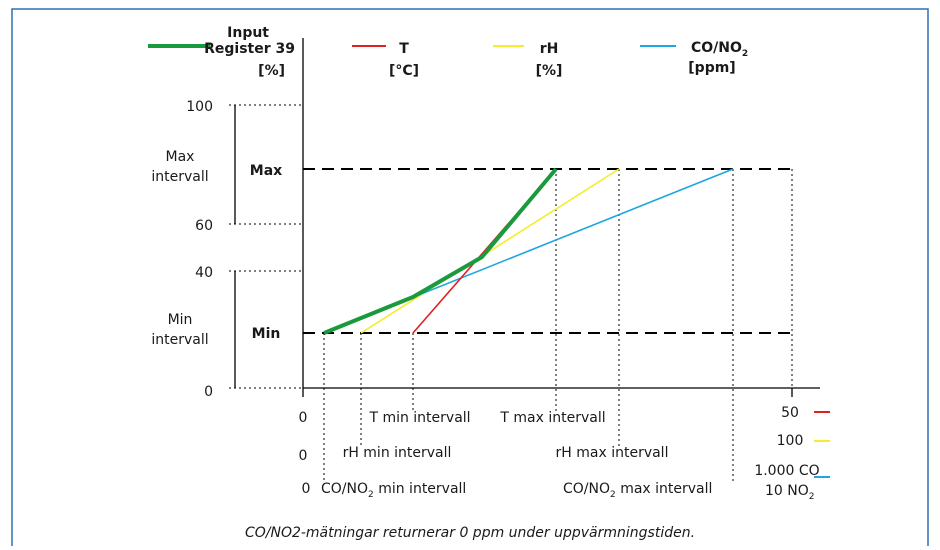 Image resolution: width=940 pixels, height=550 pixels. What do you see at coordinates (180, 320) in the screenshot?
I see `min-interval-line1: Min` at bounding box center [180, 320].